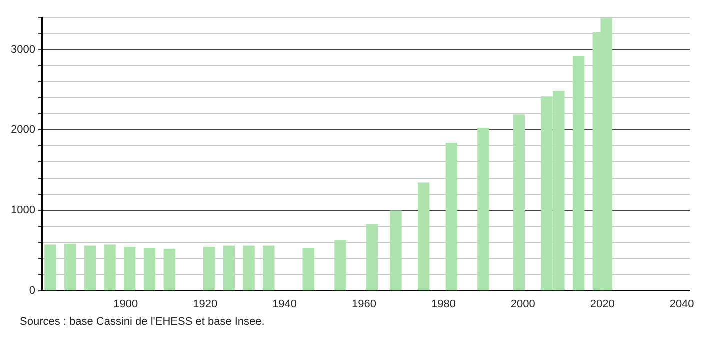  Describe the element at coordinates (23, 50) in the screenshot. I see `y-tick-label: 3000` at that location.